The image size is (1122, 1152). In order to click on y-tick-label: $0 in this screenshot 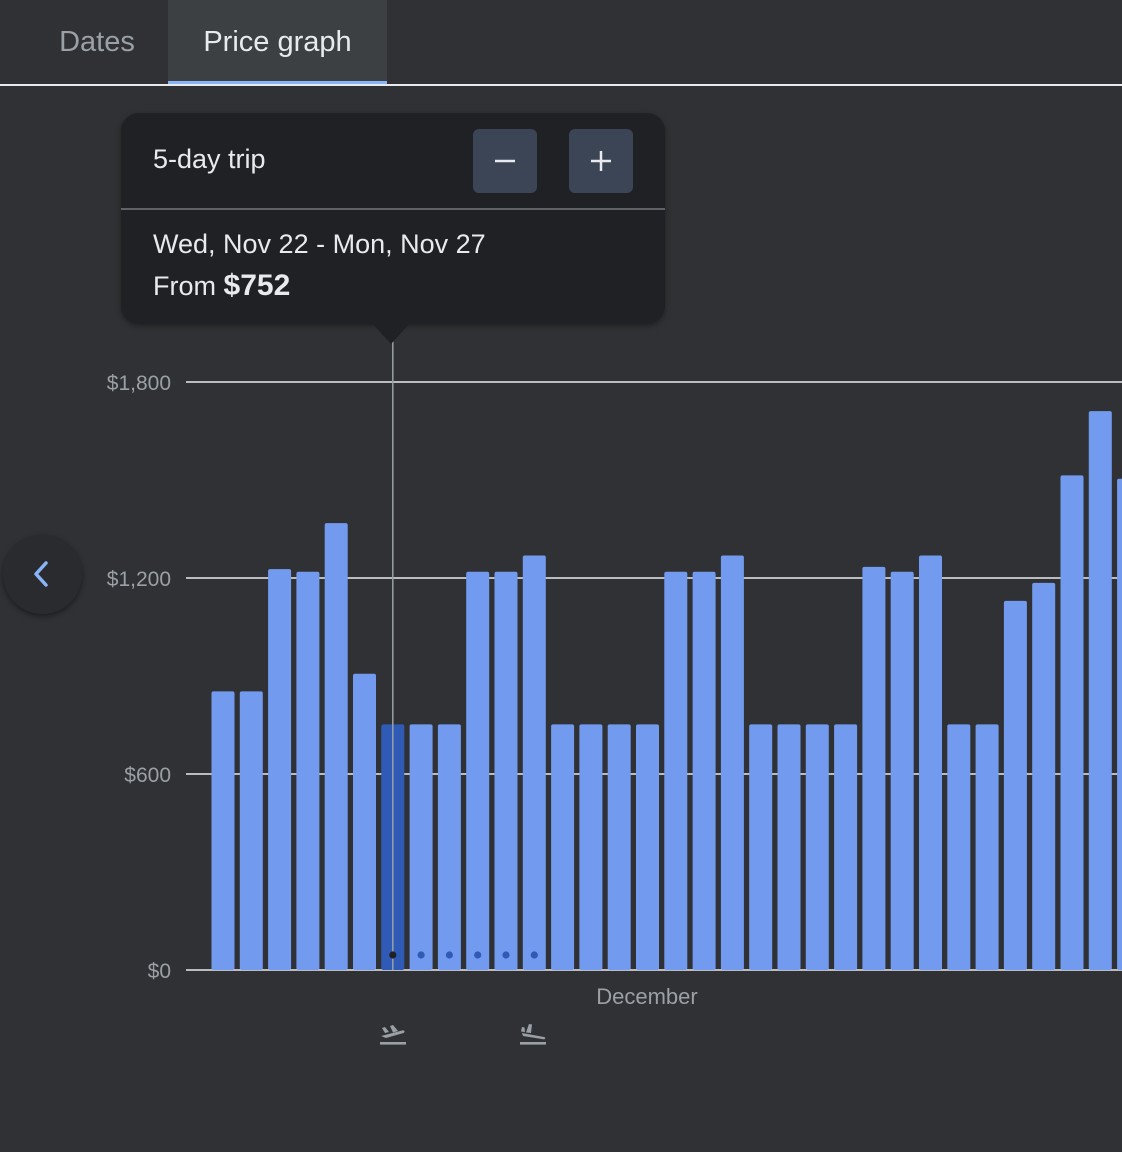, I will do `click(159, 971)`.